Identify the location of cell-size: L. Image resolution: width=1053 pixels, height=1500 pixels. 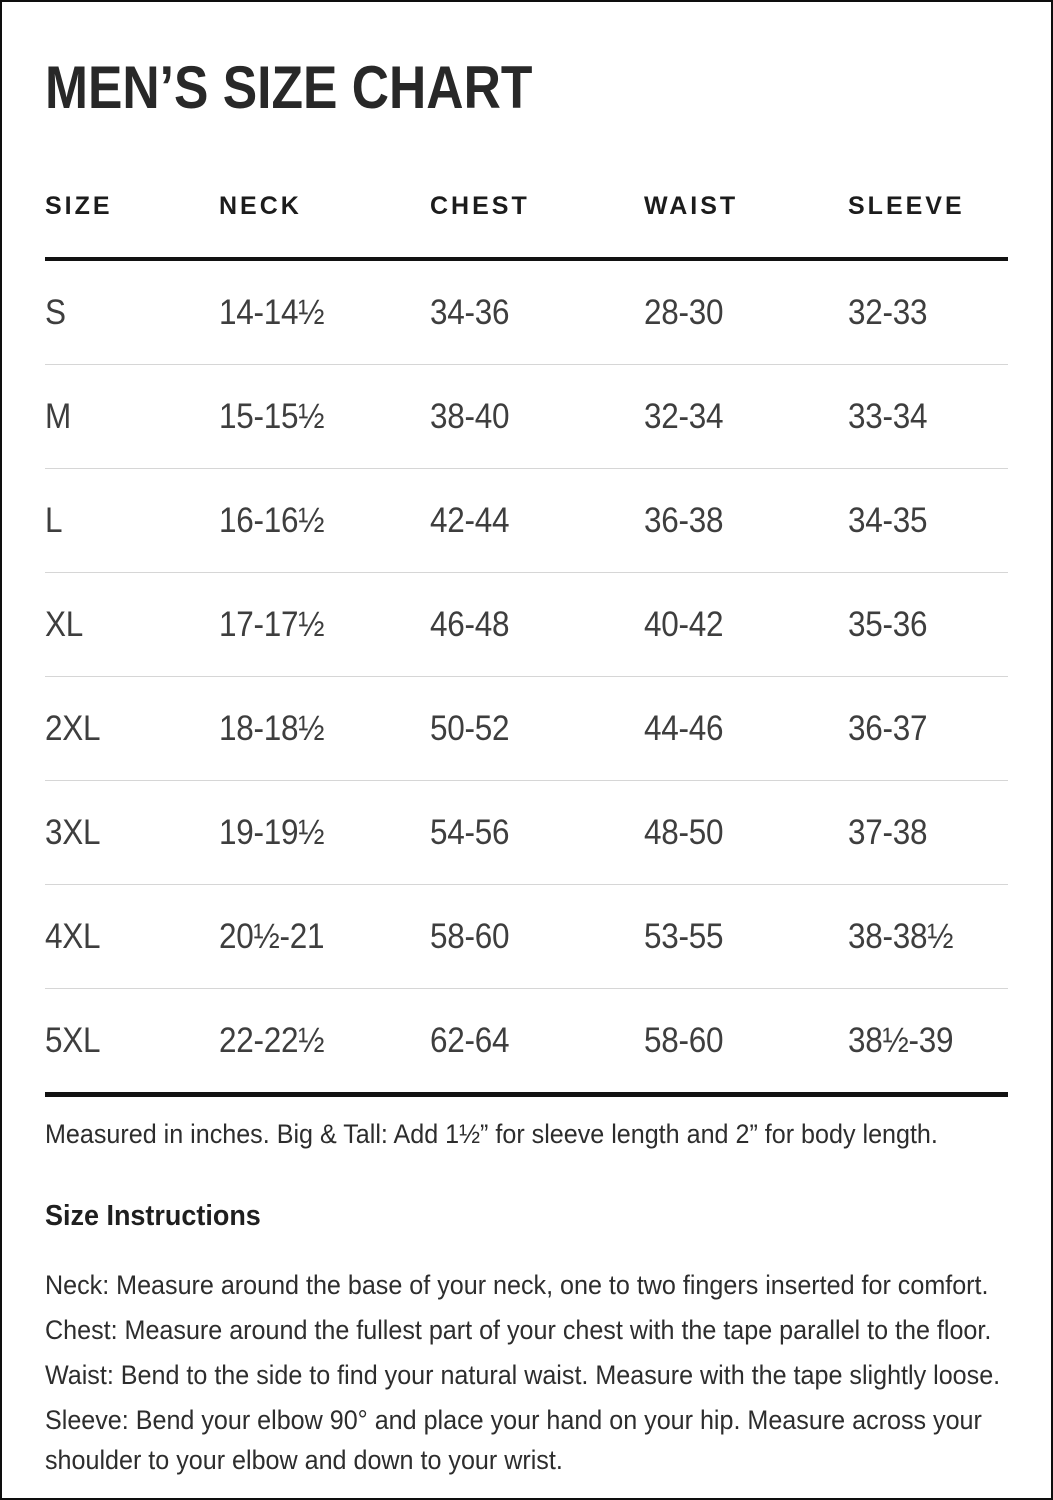
(54, 520).